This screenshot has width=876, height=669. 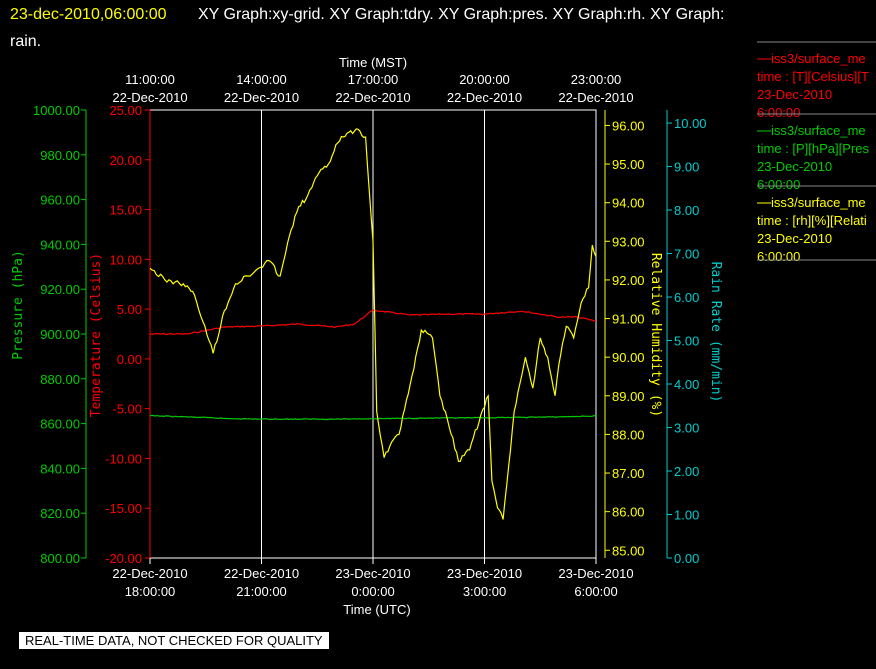 I want to click on rain-axis-label: Rain Rate (mm/min), so click(x=715, y=332).